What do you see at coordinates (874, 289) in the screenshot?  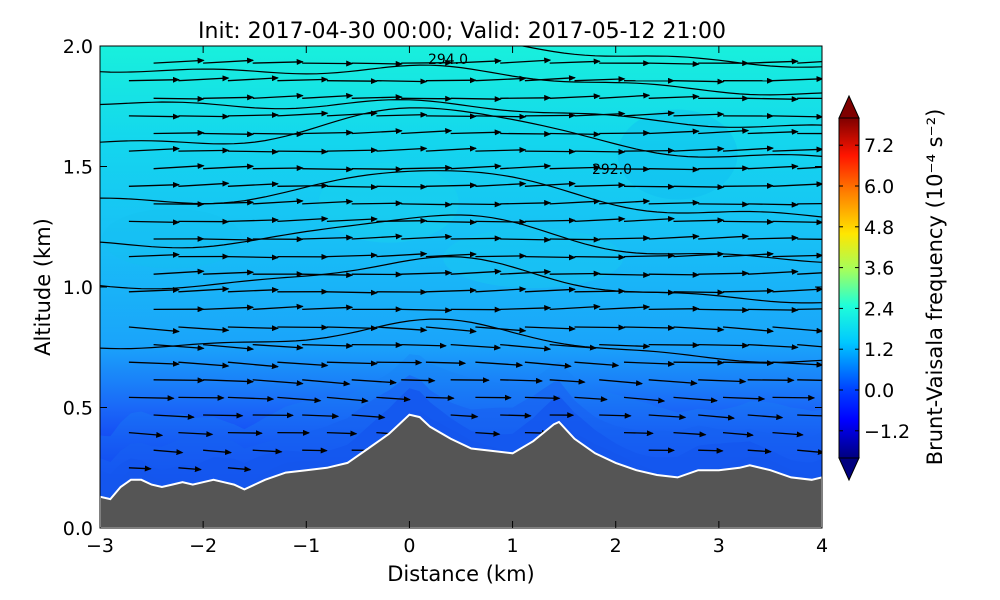 I see `colorbar-ticks: −1.2 0.0 1.2 2.4 3.6 4.8 6.0 7.2` at bounding box center [874, 289].